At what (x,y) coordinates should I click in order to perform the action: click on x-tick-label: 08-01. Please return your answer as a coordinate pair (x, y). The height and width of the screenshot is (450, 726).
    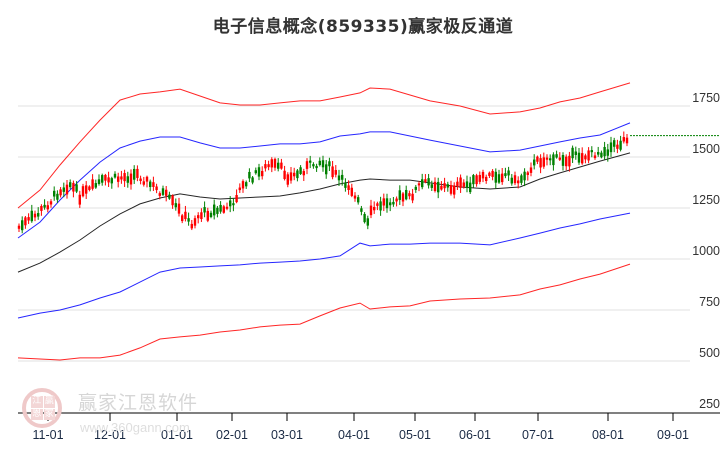
    Looking at the image, I should click on (608, 435).